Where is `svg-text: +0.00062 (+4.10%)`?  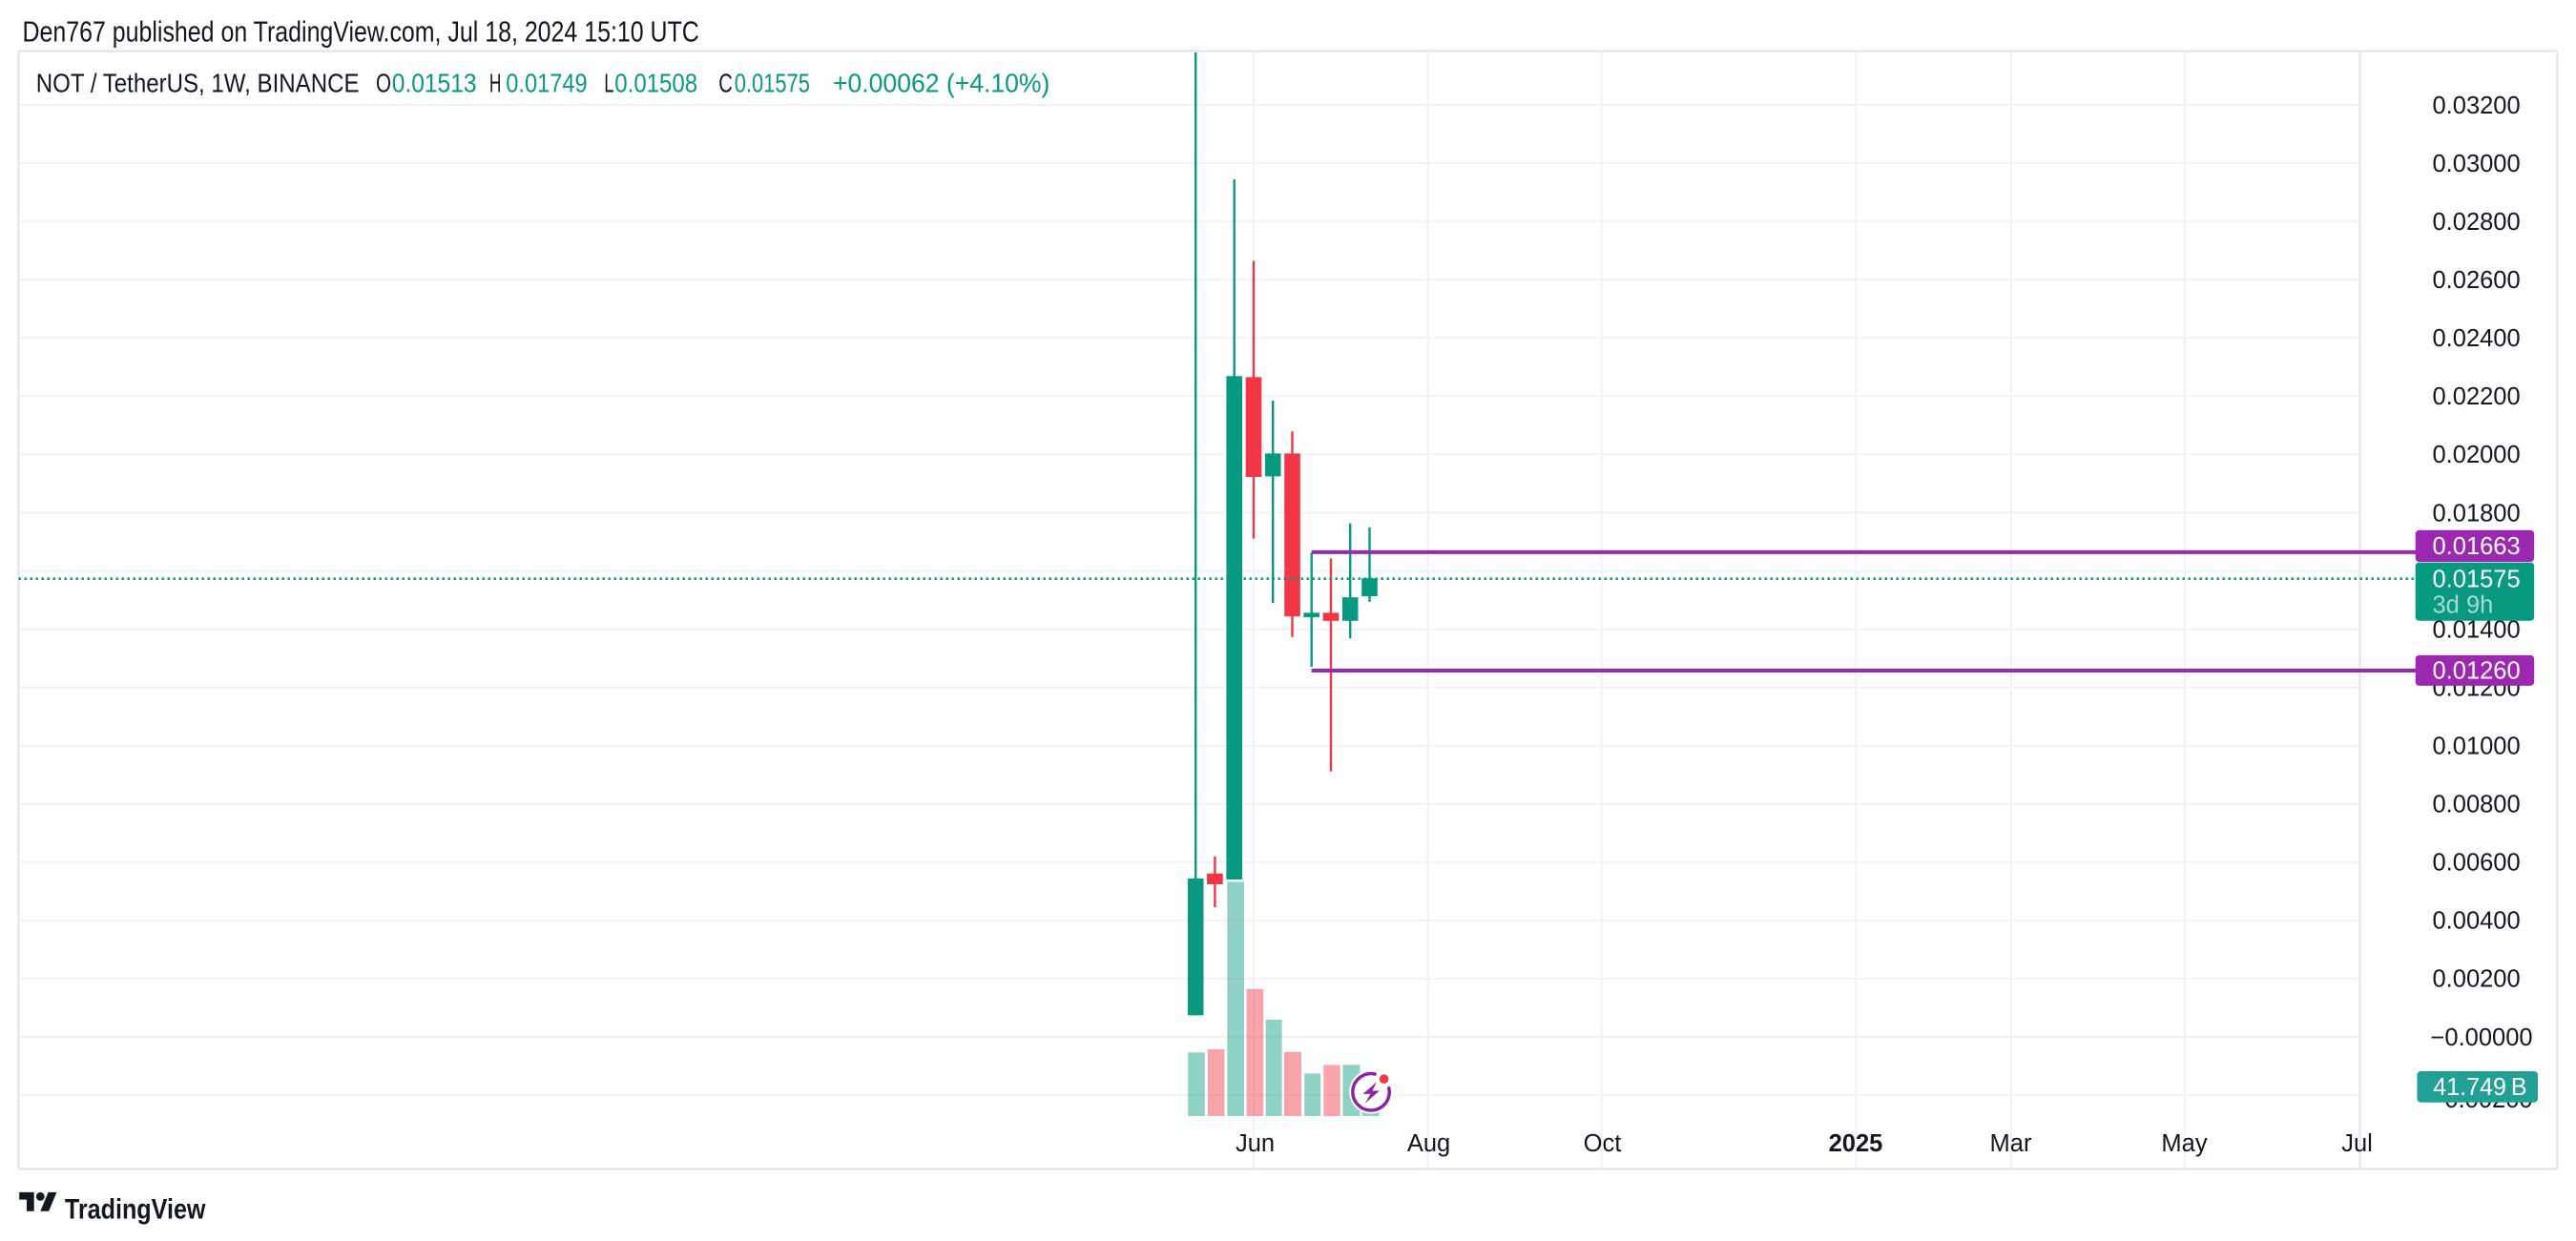
svg-text: +0.00062 (+4.10%) is located at coordinates (941, 82).